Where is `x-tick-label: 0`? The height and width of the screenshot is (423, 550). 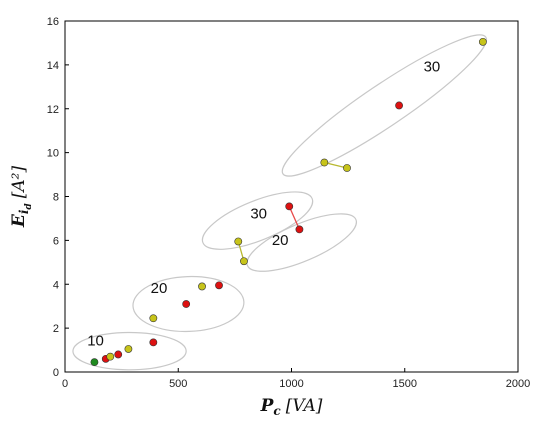
x-tick-label: 0 is located at coordinates (65, 384).